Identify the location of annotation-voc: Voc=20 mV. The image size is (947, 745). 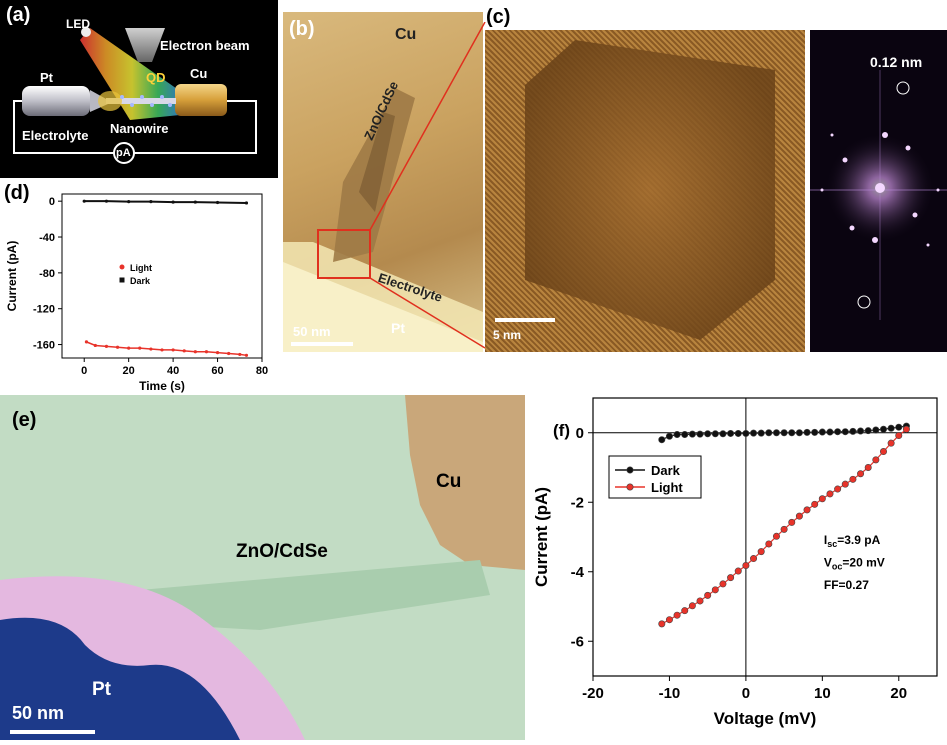
(854, 564).